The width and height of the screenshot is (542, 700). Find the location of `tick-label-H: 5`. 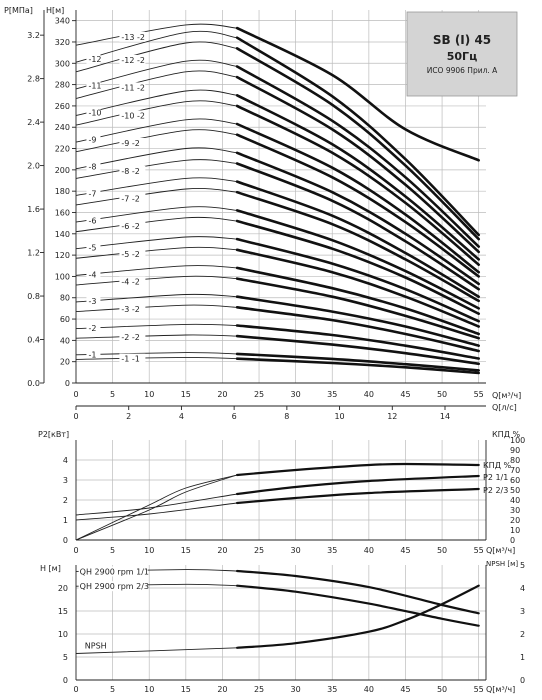

tick-label-H: 5 is located at coordinates (65, 657).